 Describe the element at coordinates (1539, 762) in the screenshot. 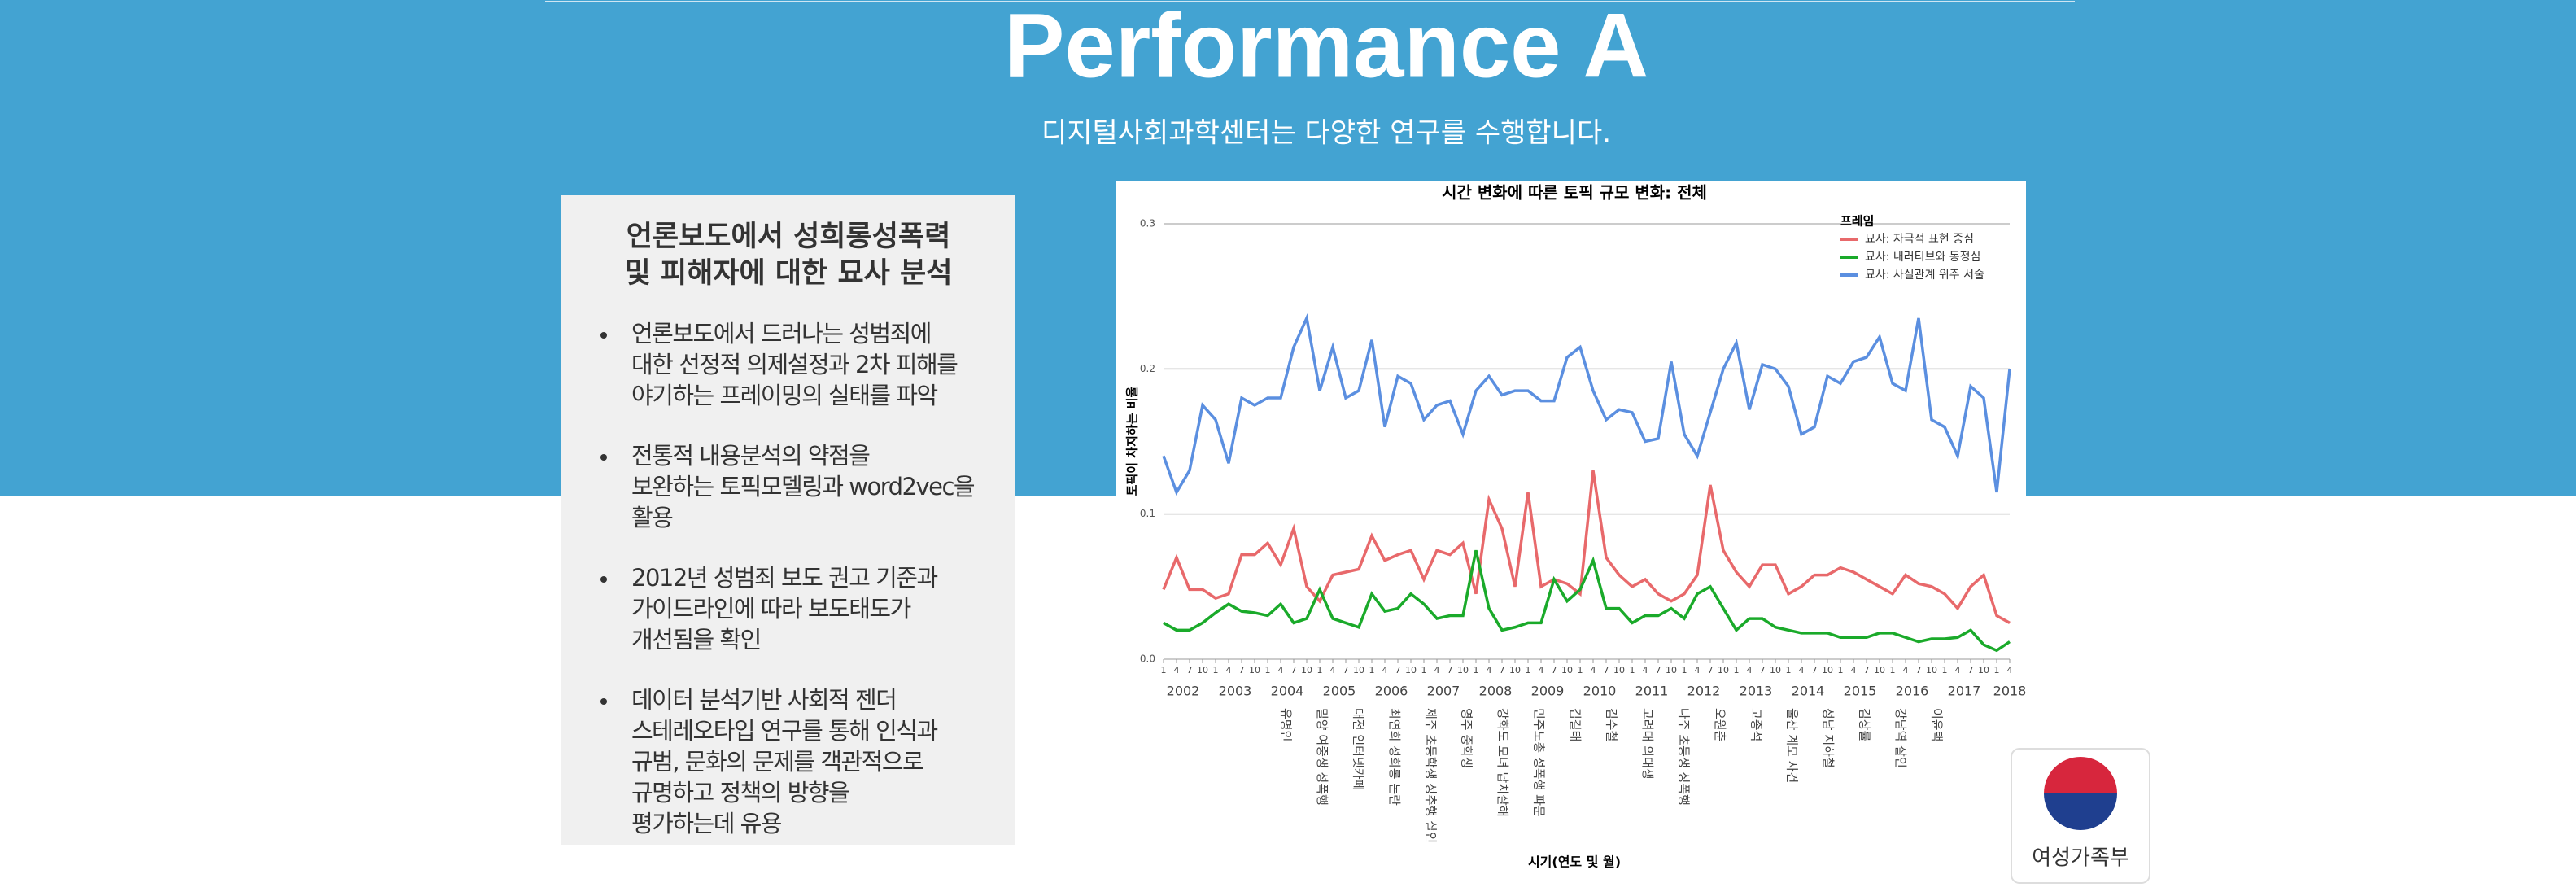

I see `event-annotation: 민주노총 성폭행 파문` at that location.